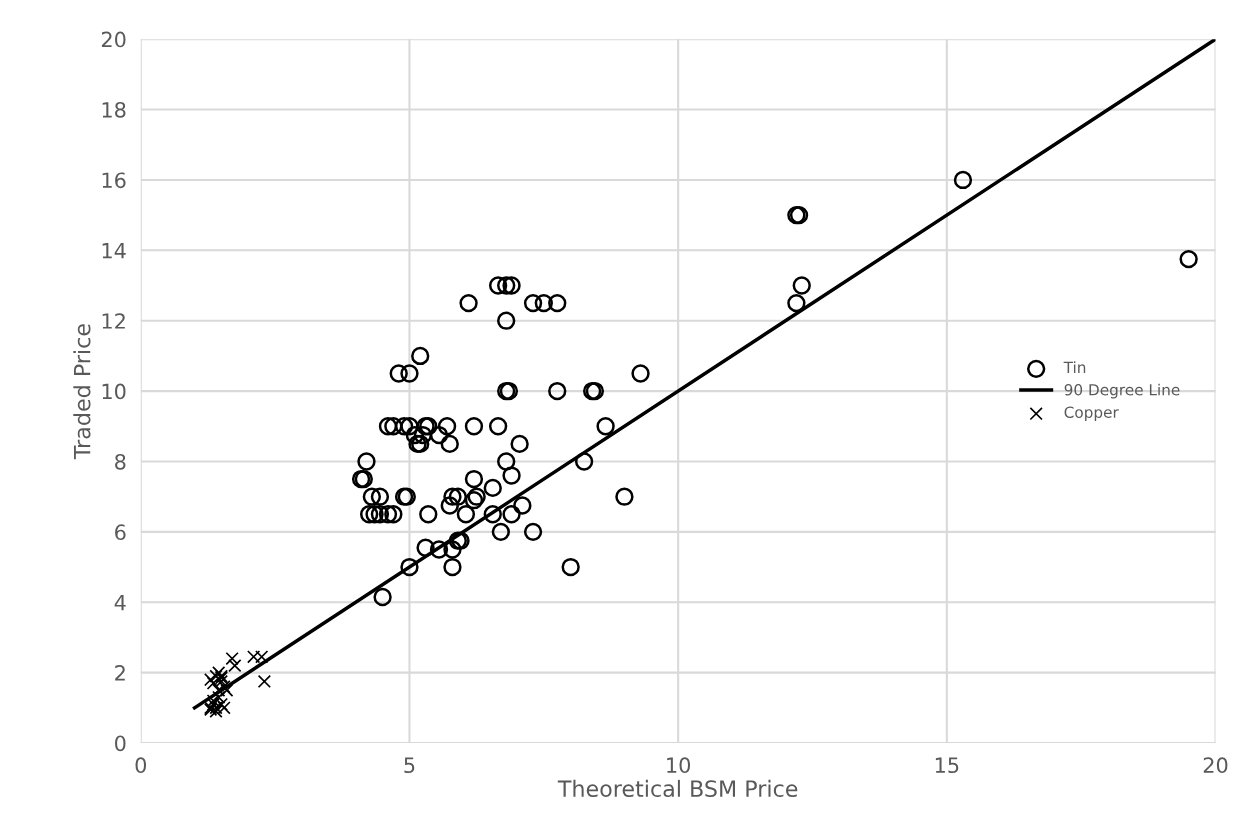 Image resolution: width=1257 pixels, height=833 pixels. Describe the element at coordinates (409, 765) in the screenshot. I see `x-tick-label: 5` at that location.